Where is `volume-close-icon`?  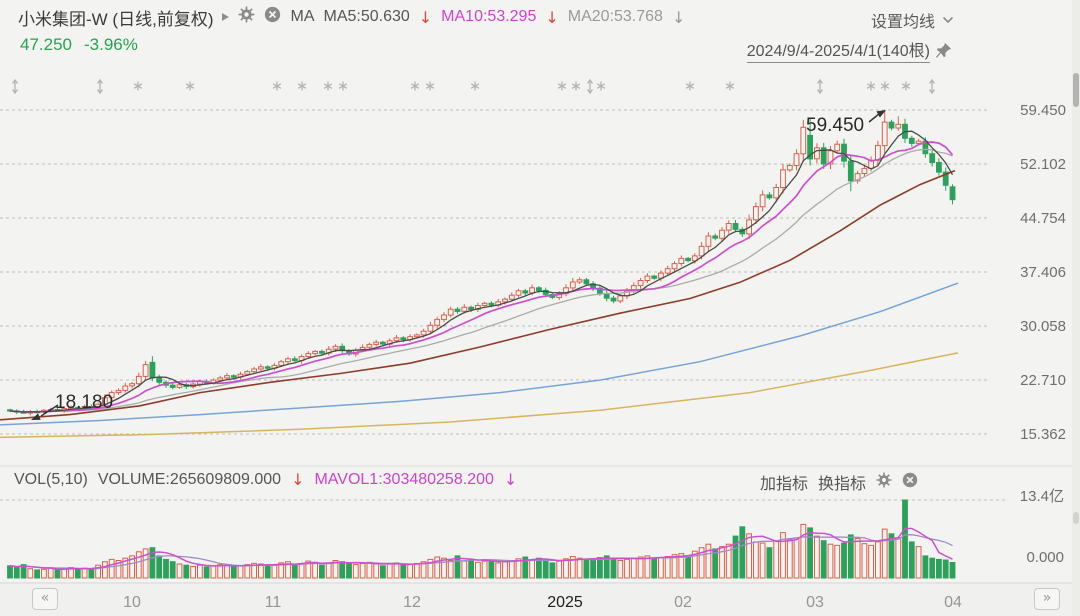
volume-close-icon is located at coordinates (910, 482).